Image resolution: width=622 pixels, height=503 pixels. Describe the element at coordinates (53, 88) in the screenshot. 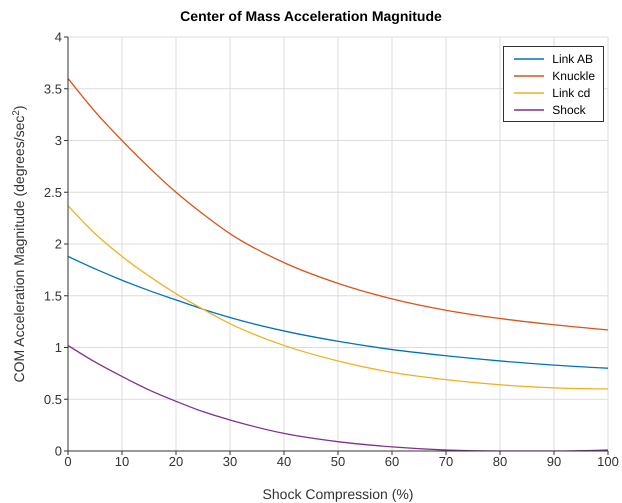

I see `y-tick-label: 3.5` at that location.